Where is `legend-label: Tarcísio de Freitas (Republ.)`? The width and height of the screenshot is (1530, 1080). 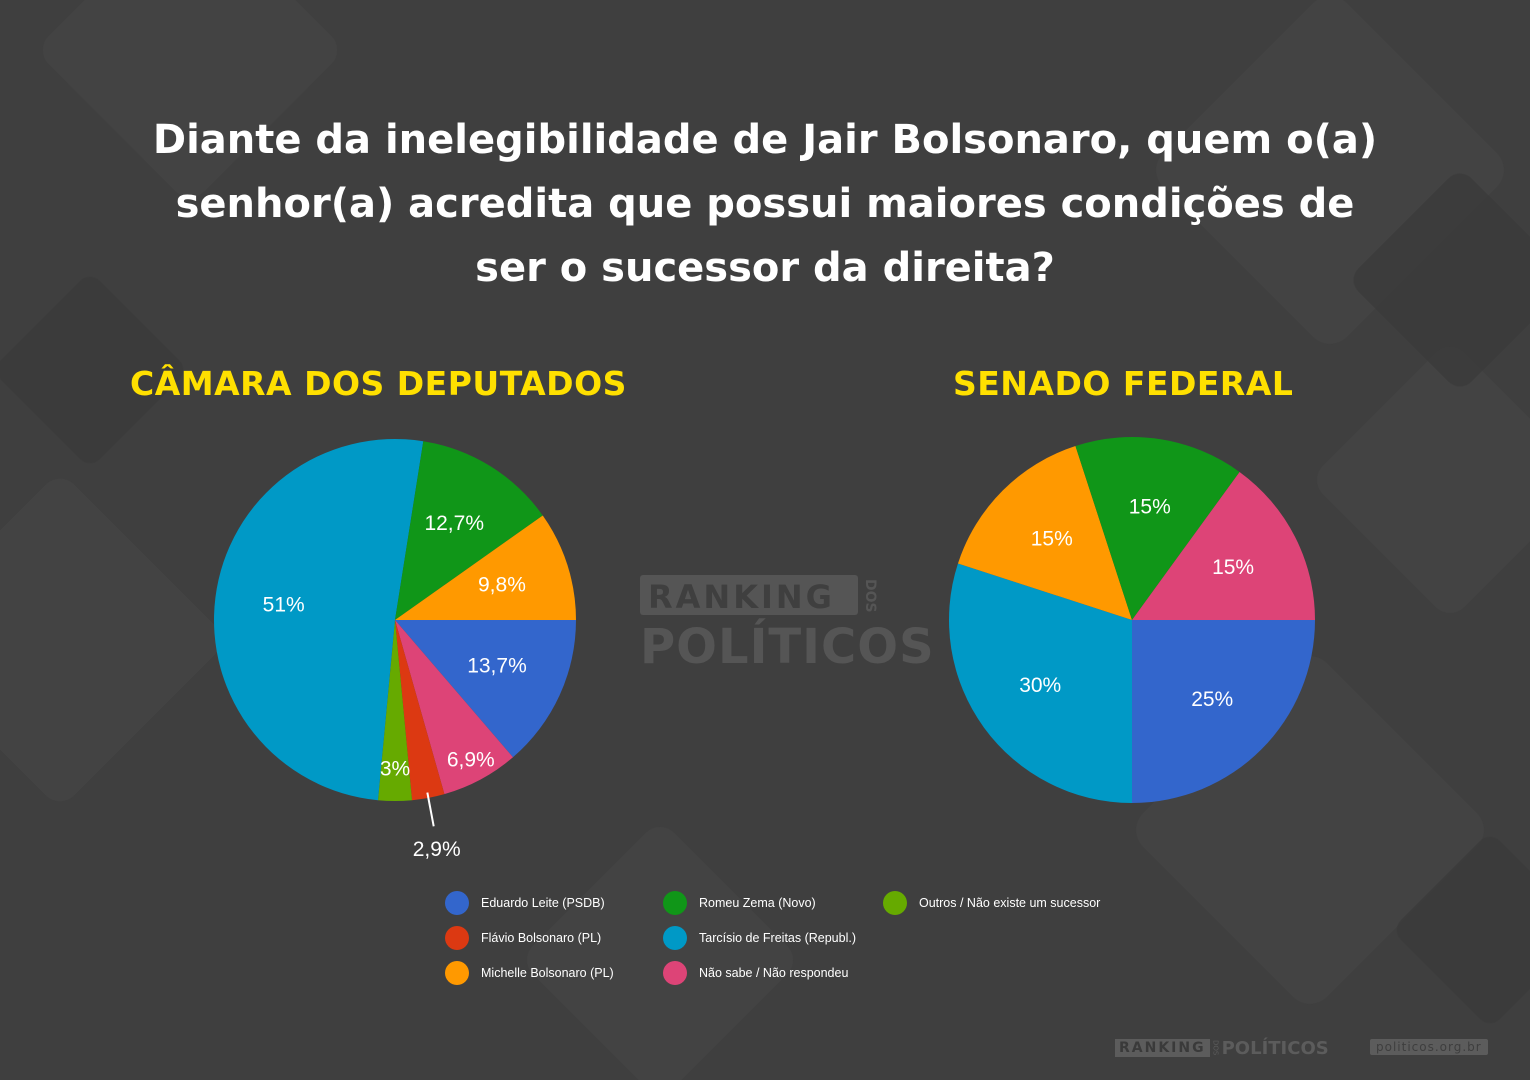 legend-label: Tarcísio de Freitas (Republ.) is located at coordinates (778, 938).